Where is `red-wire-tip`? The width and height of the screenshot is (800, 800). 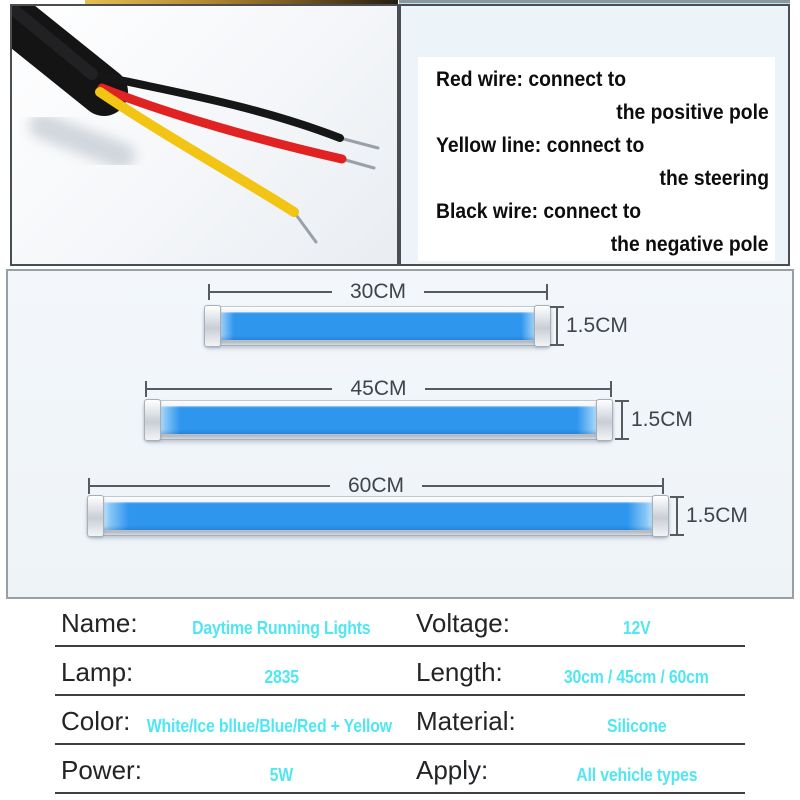 red-wire-tip is located at coordinates (358, 163).